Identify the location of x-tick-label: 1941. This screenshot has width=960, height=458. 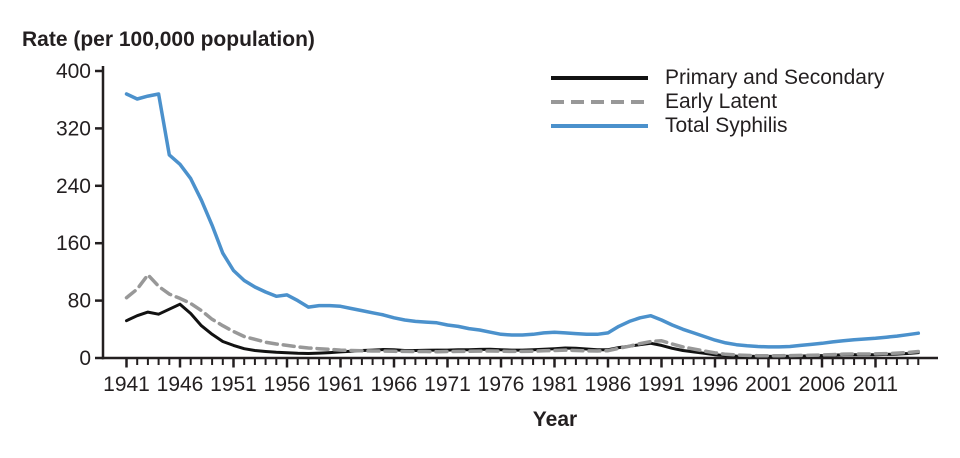
(126, 384).